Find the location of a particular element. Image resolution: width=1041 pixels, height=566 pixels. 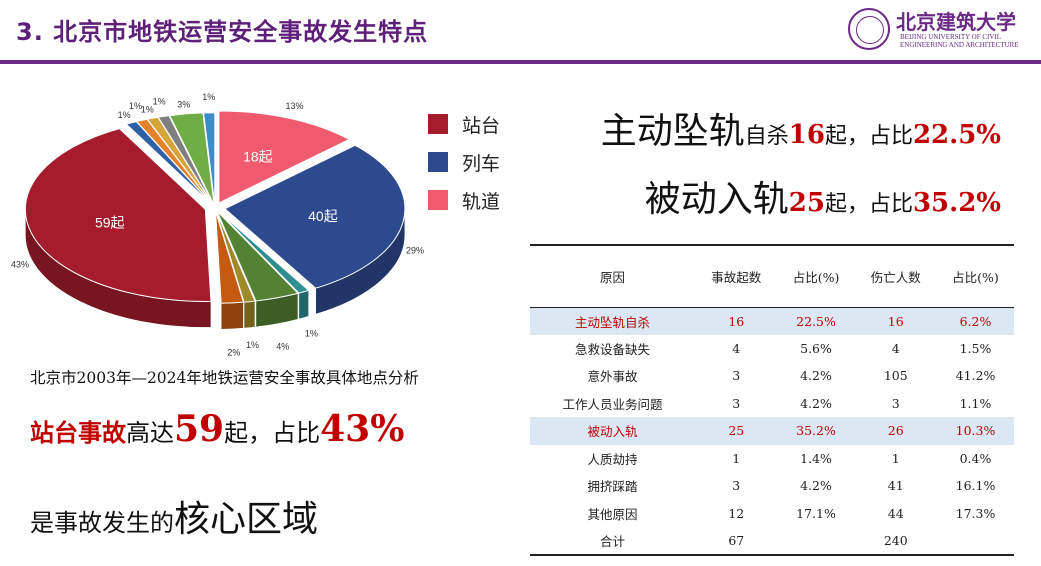

headline-text: 自杀 is located at coordinates (766, 136).